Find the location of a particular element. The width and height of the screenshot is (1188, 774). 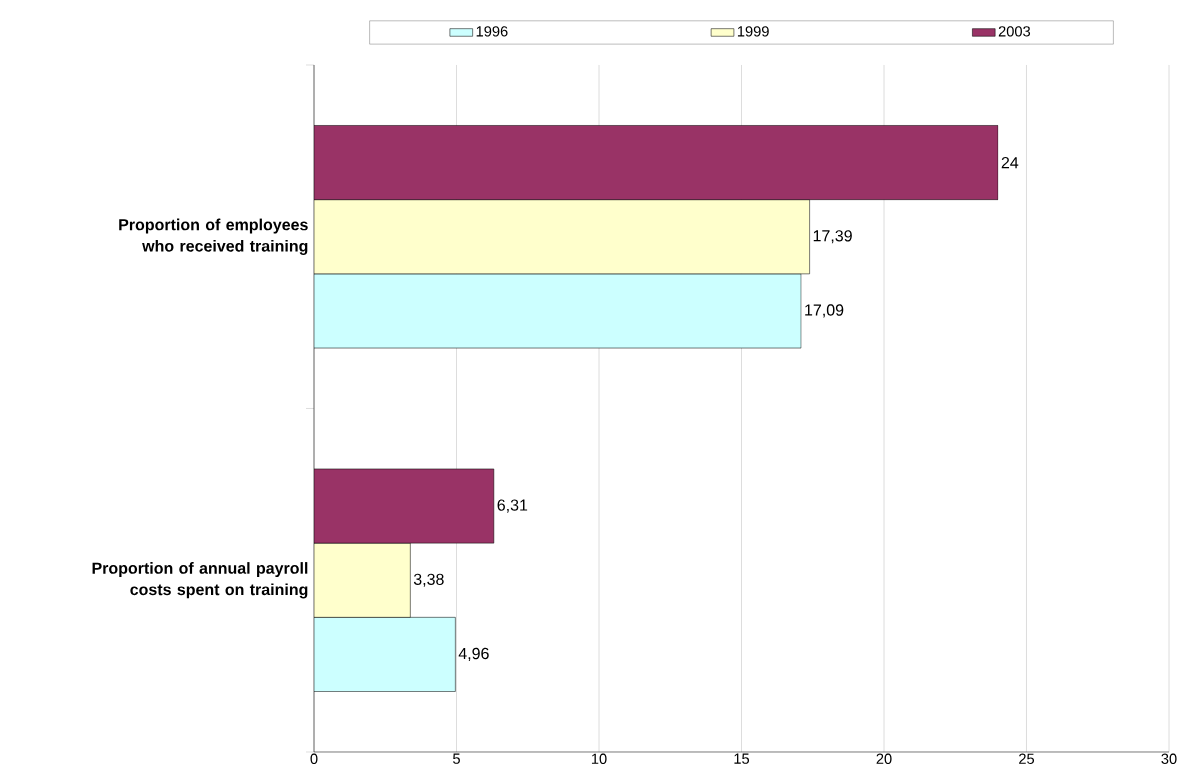

legend-label: 1999 is located at coordinates (753, 31).